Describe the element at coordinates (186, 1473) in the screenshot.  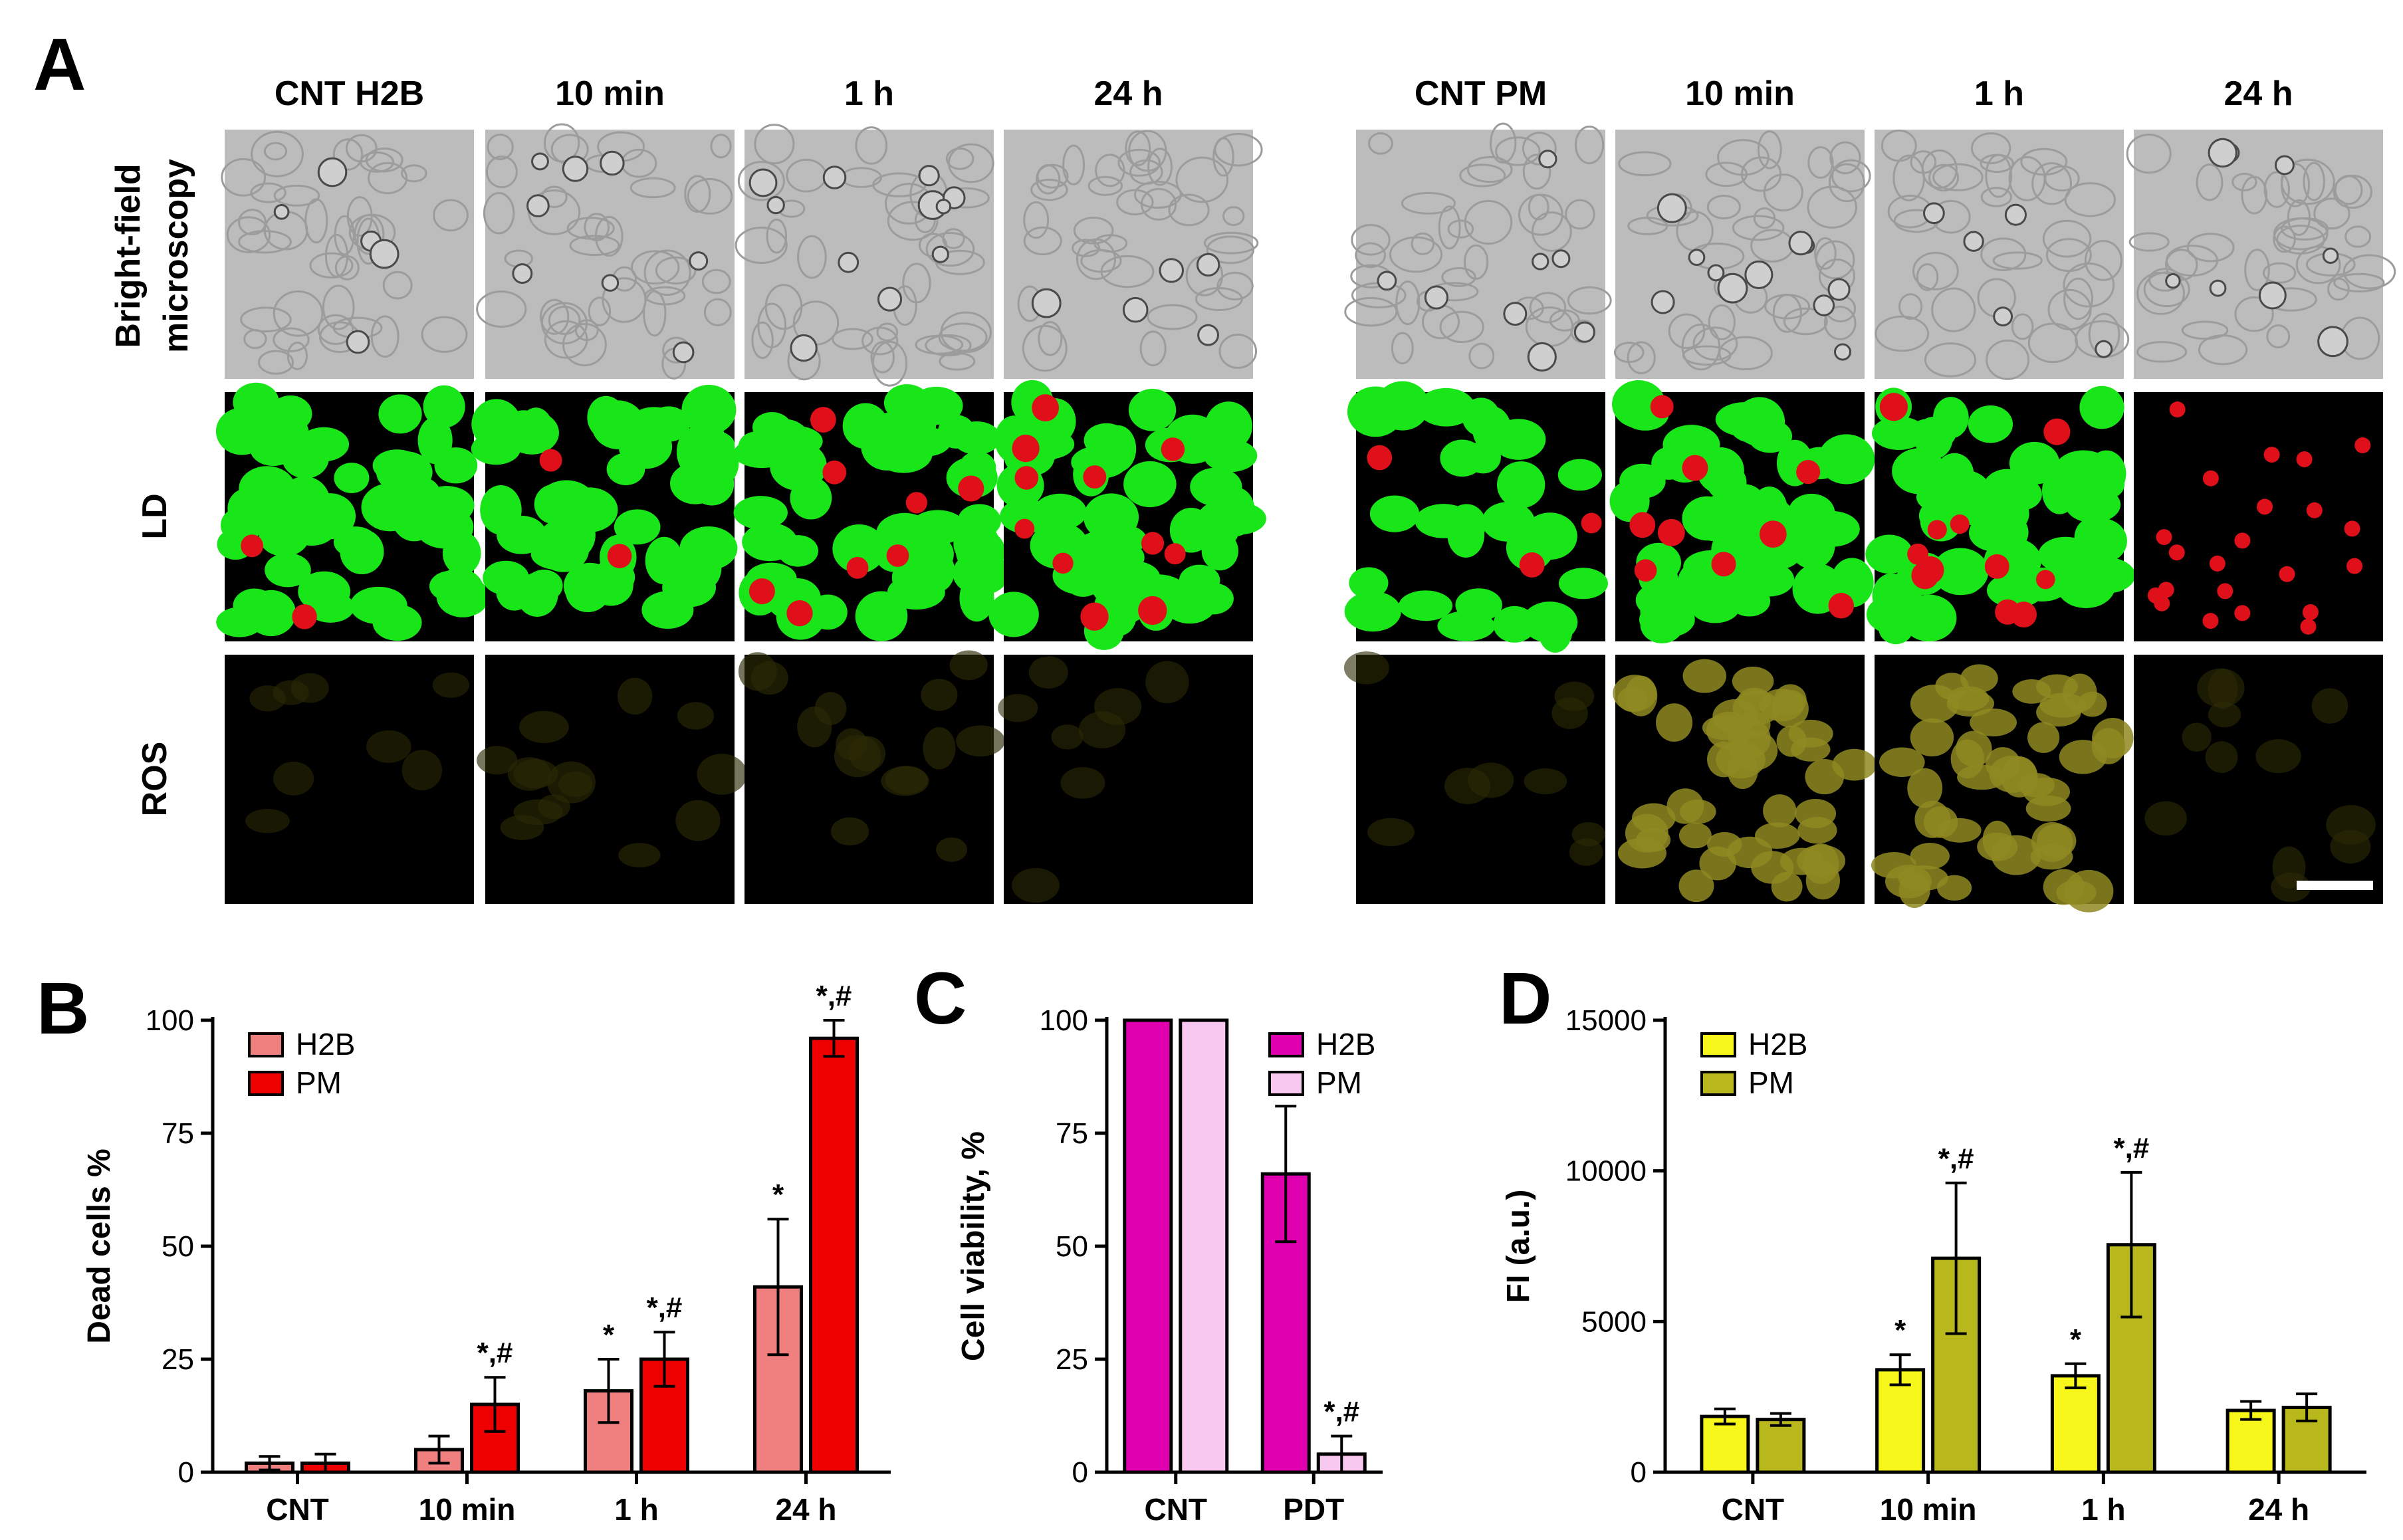
I see `y-tick-label: 0` at that location.